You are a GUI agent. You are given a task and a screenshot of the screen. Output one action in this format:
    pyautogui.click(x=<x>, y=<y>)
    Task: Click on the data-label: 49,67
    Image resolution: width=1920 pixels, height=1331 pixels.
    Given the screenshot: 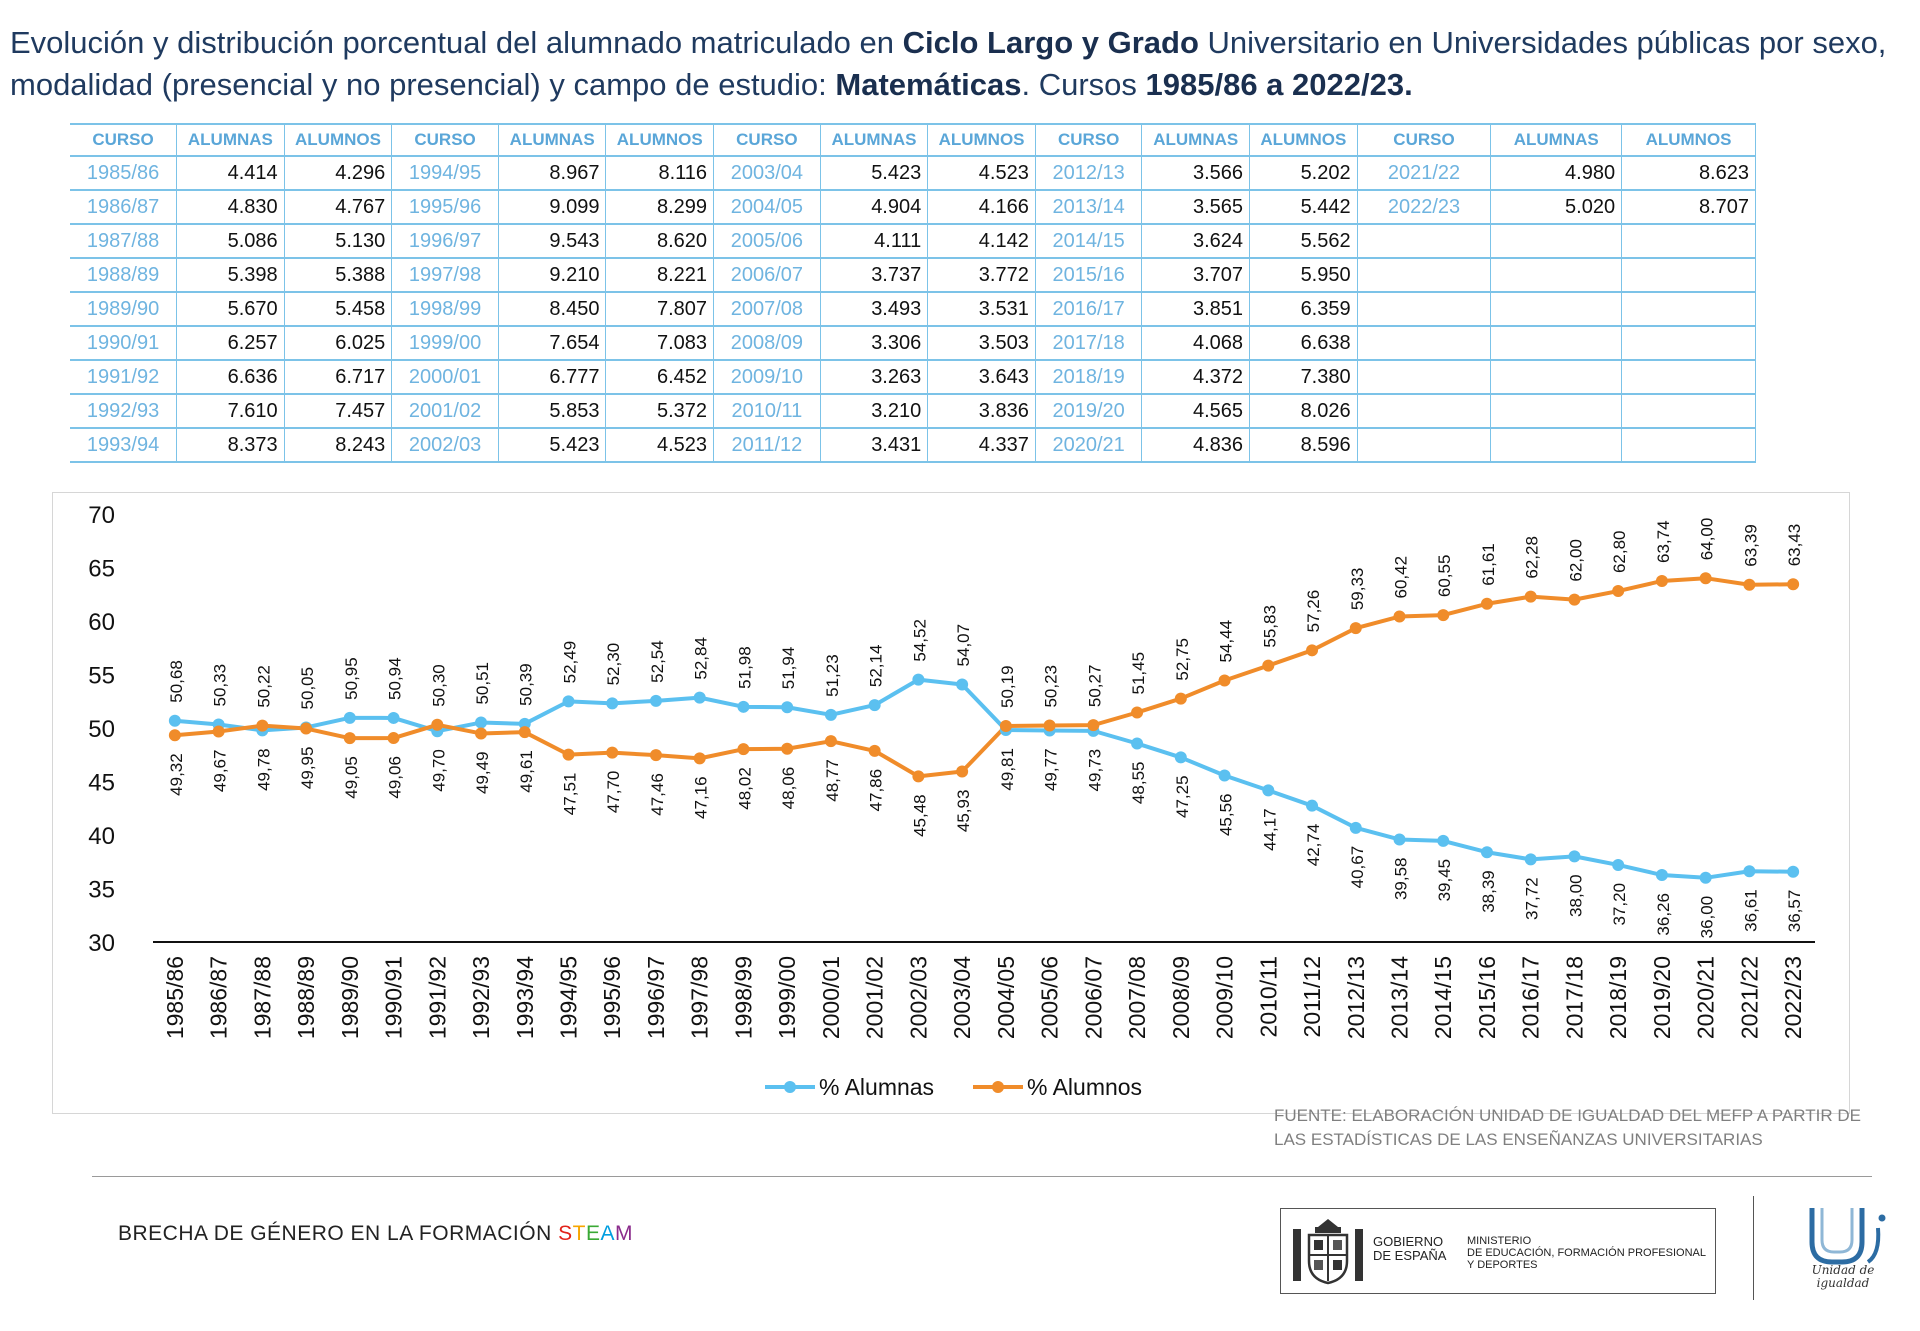 What is the action you would take?
    pyautogui.click(x=220, y=771)
    